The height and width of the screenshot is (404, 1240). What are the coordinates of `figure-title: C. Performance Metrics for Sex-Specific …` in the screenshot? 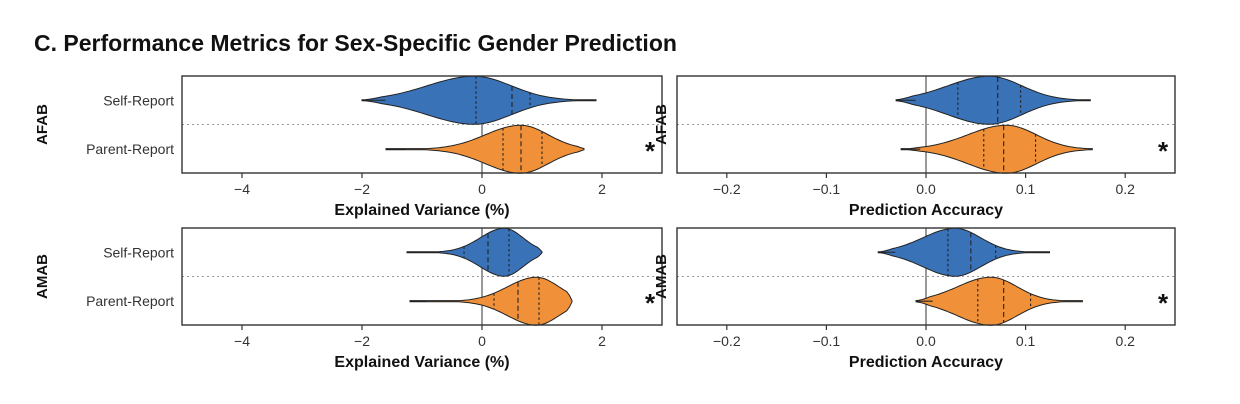 It's located at (355, 43).